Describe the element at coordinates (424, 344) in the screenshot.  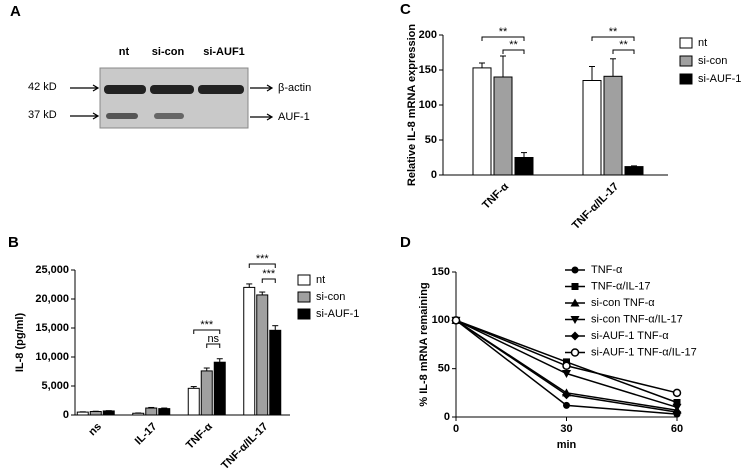
I see `y-axis-label: % IL-8 mRNA remaining` at that location.